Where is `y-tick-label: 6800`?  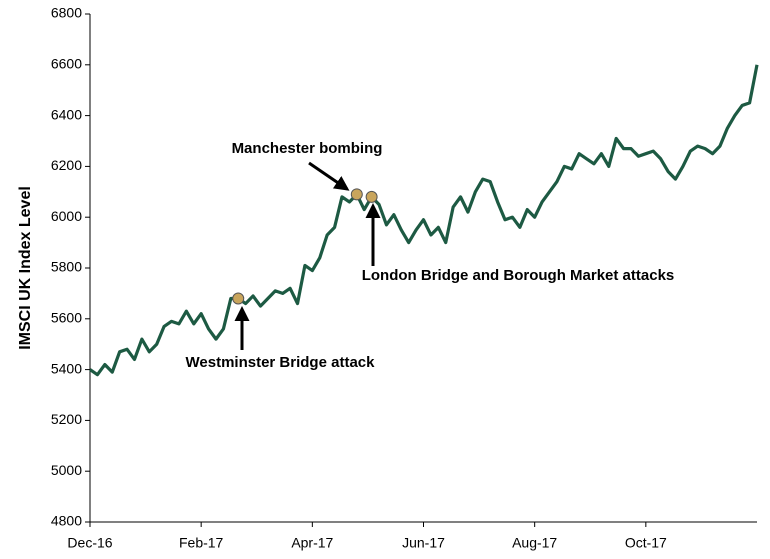
y-tick-label: 6800 is located at coordinates (66, 13).